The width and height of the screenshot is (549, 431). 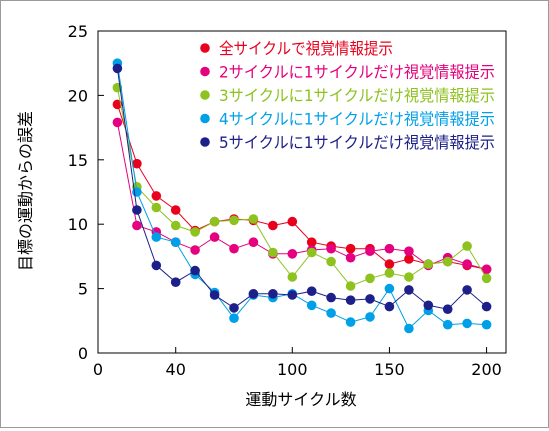 What do you see at coordinates (98, 369) in the screenshot?
I see `x-tick-label: 0` at bounding box center [98, 369].